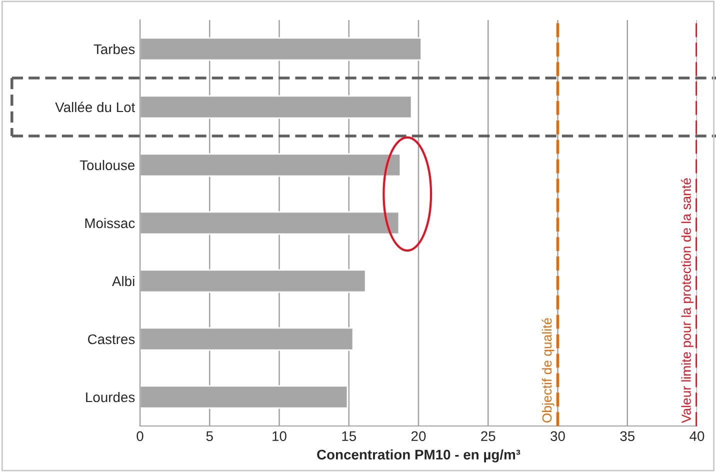  What do you see at coordinates (140, 436) in the screenshot?
I see `x-tick-label: 0` at bounding box center [140, 436].